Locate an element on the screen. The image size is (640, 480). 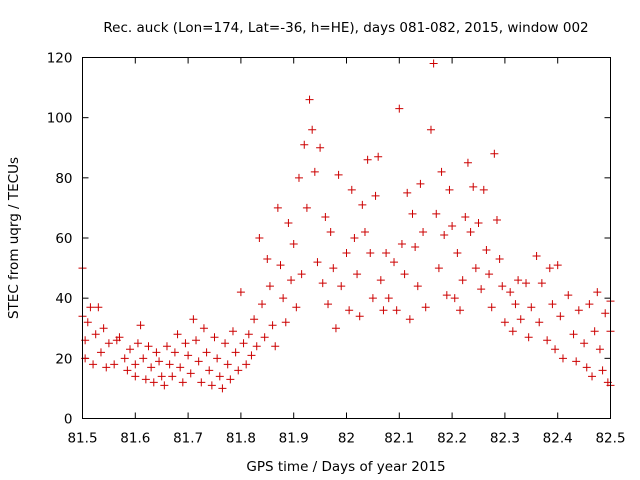
y-tick-label: 120 is located at coordinates (60, 59).